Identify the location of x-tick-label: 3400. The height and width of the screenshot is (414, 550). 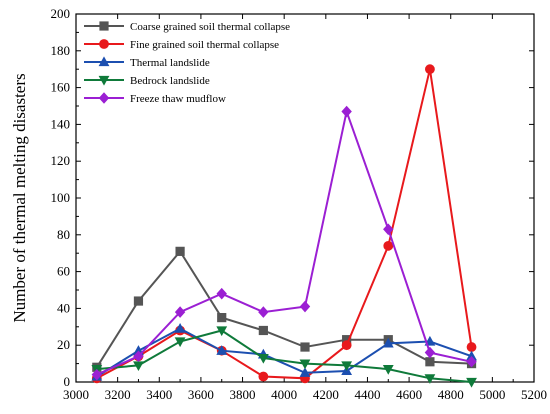
(159, 394).